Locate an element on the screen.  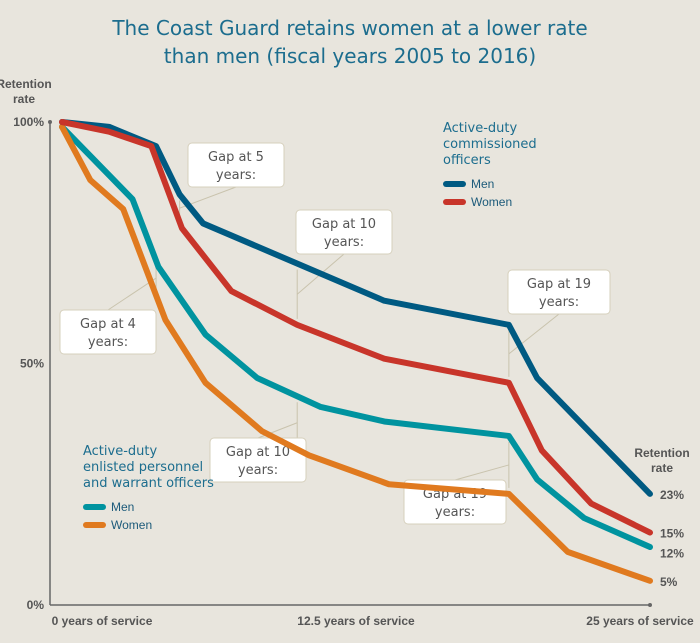
y-tick-label: 0% is located at coordinates (36, 605).